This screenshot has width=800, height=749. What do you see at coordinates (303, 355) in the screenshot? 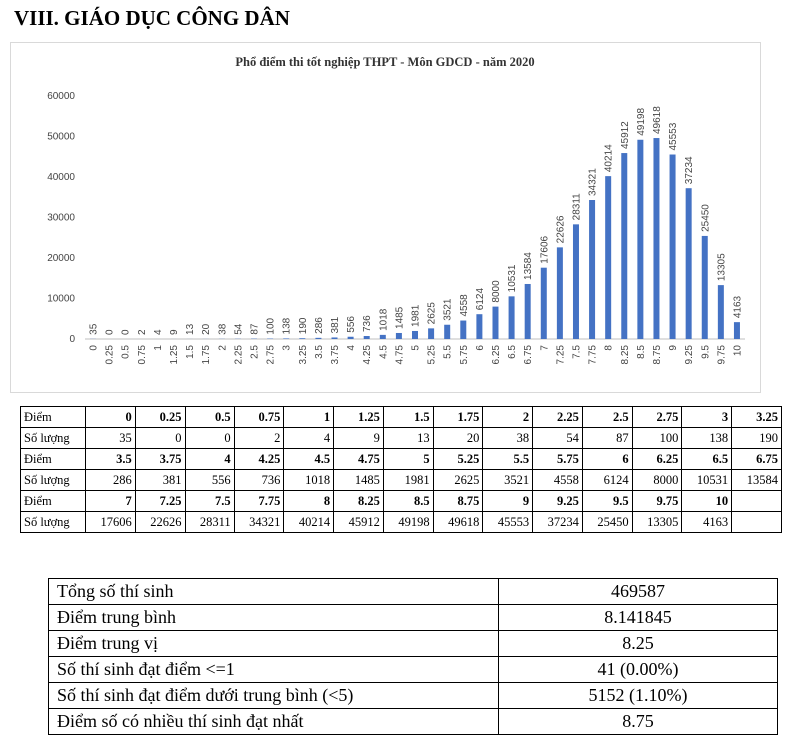
I see `x-tick-label: 3.25` at bounding box center [303, 355].